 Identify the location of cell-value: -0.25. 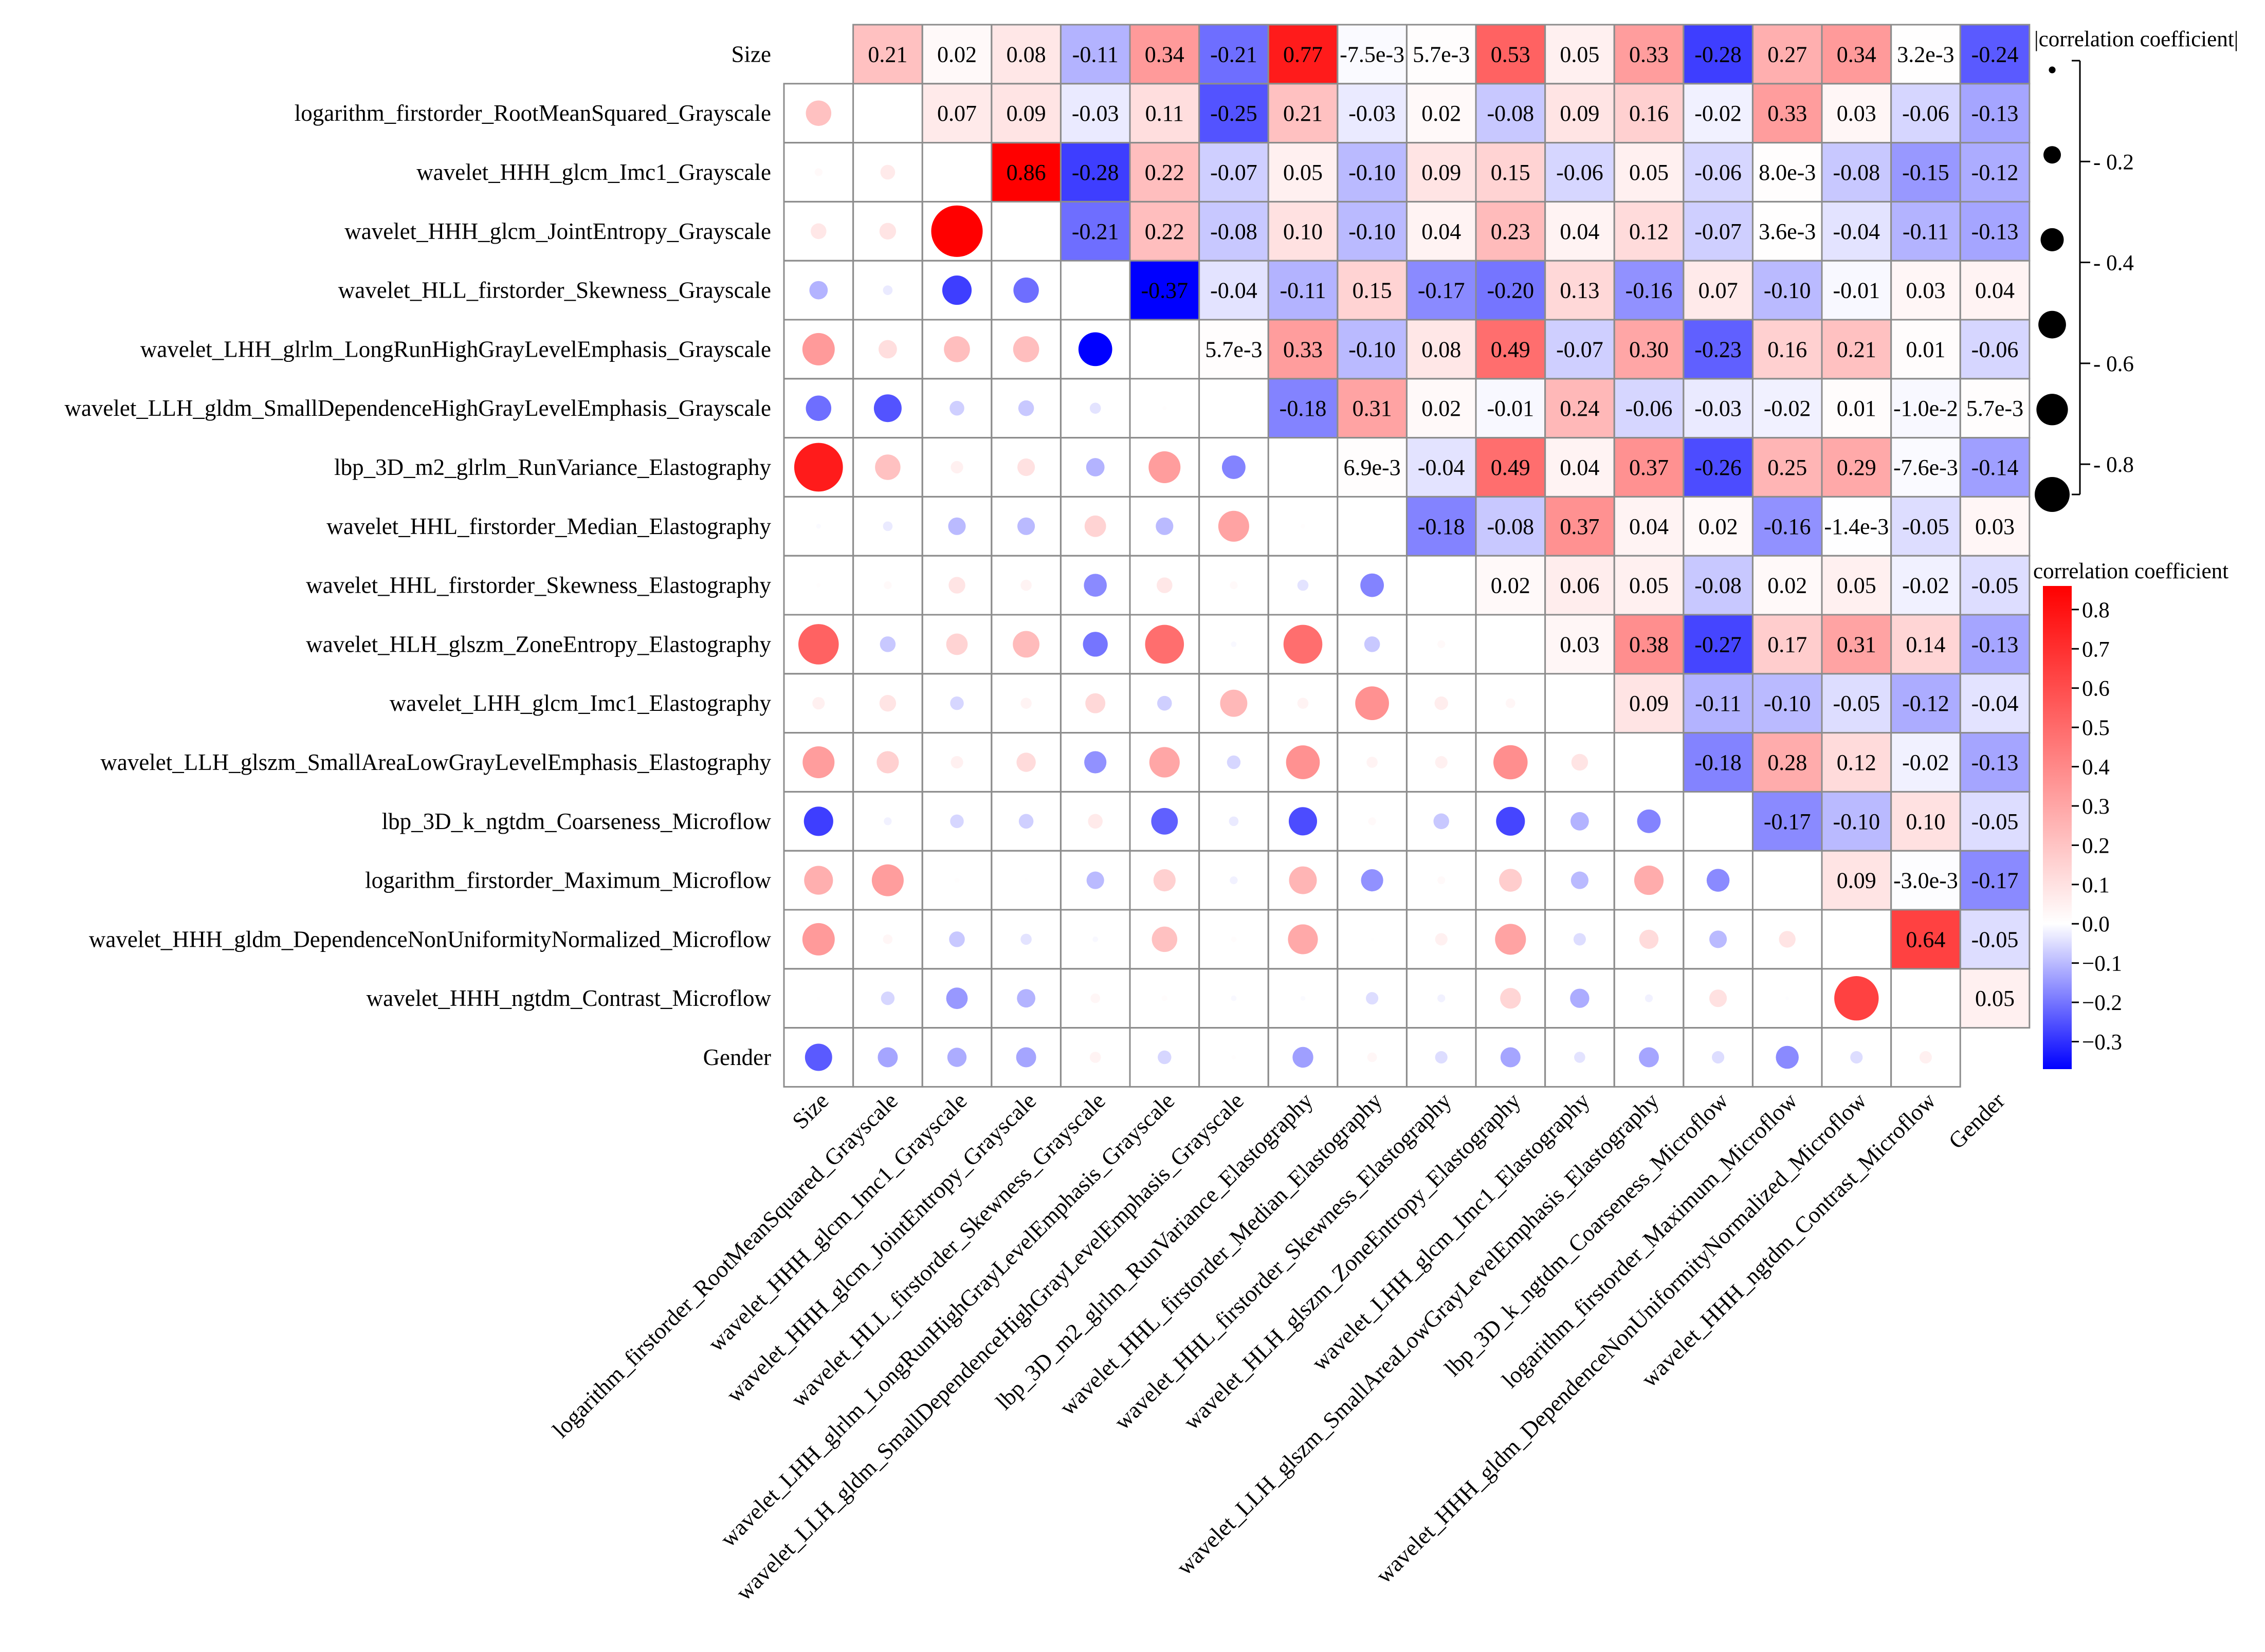
(1233, 113).